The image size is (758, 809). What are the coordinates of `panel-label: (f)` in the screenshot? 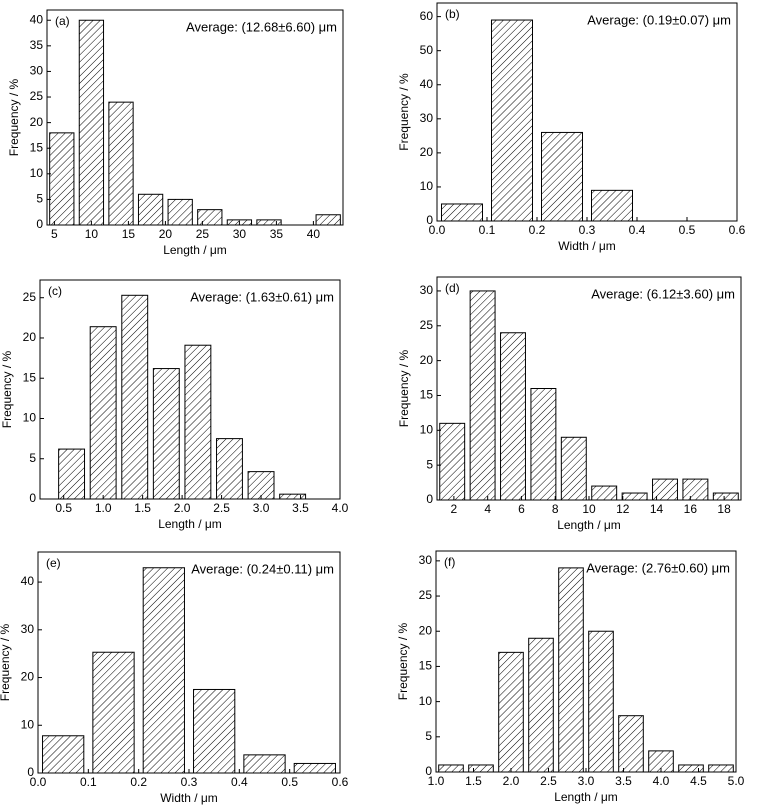 It's located at (449, 562).